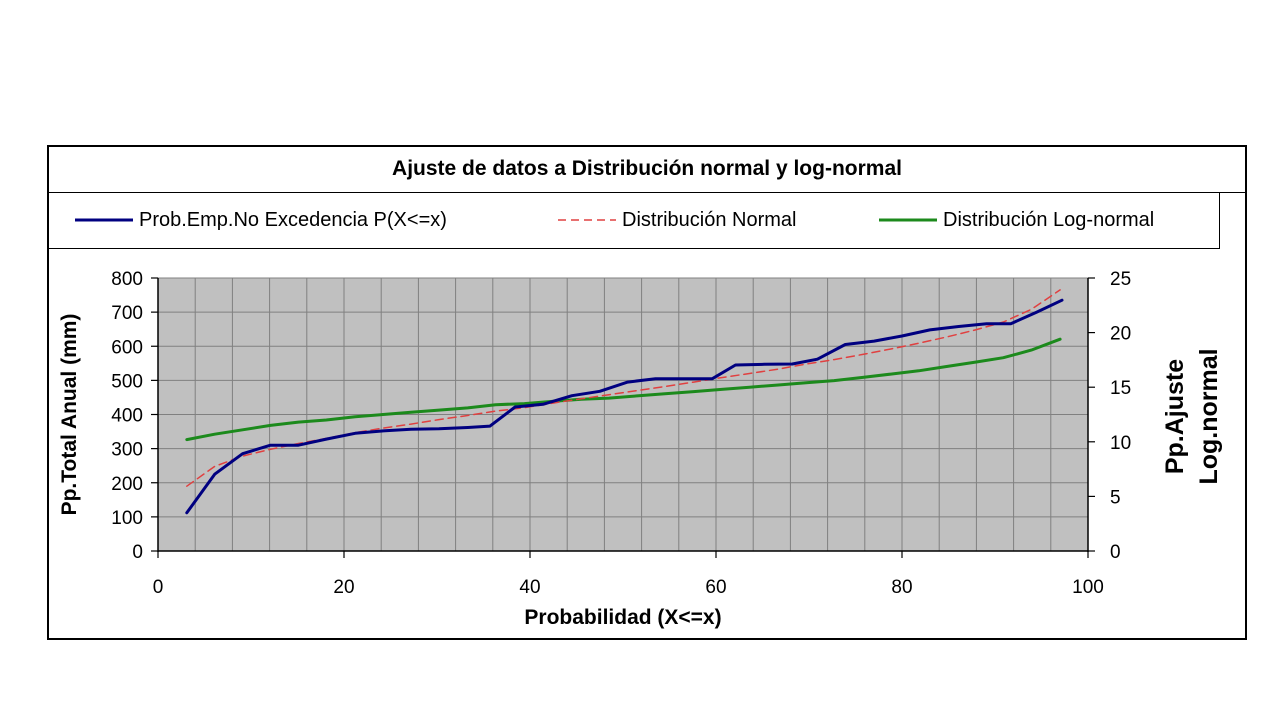  What do you see at coordinates (1120, 334) in the screenshot?
I see `y2-tick-label: 20` at bounding box center [1120, 334].